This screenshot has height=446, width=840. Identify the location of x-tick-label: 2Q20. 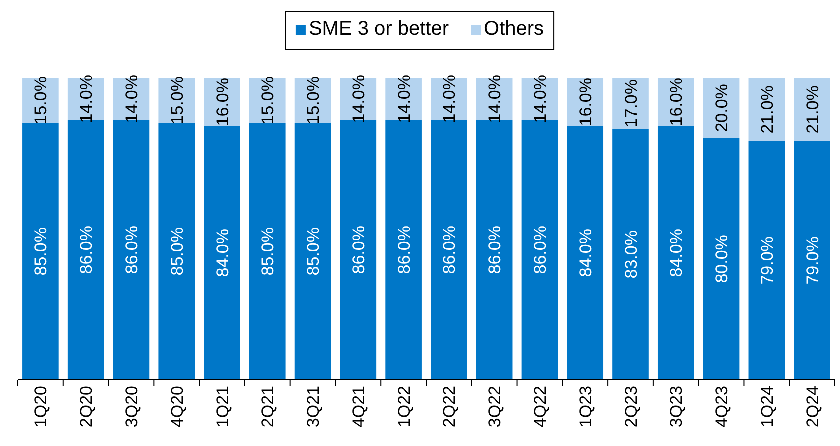
(86, 407).